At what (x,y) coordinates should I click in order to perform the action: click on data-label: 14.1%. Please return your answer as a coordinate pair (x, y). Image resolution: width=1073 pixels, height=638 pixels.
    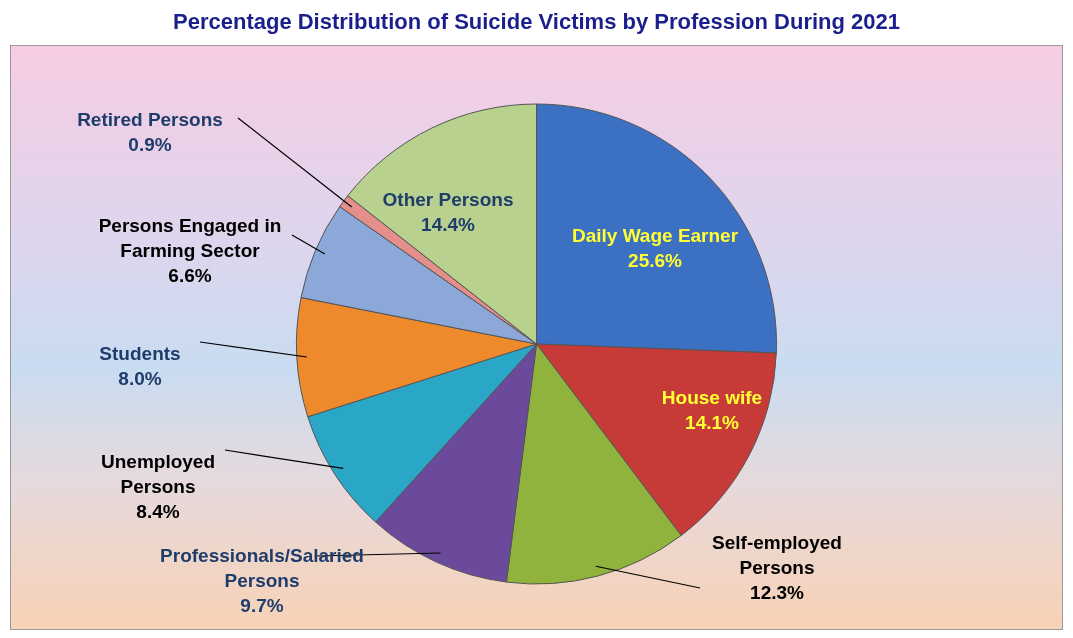
    Looking at the image, I should click on (712, 422).